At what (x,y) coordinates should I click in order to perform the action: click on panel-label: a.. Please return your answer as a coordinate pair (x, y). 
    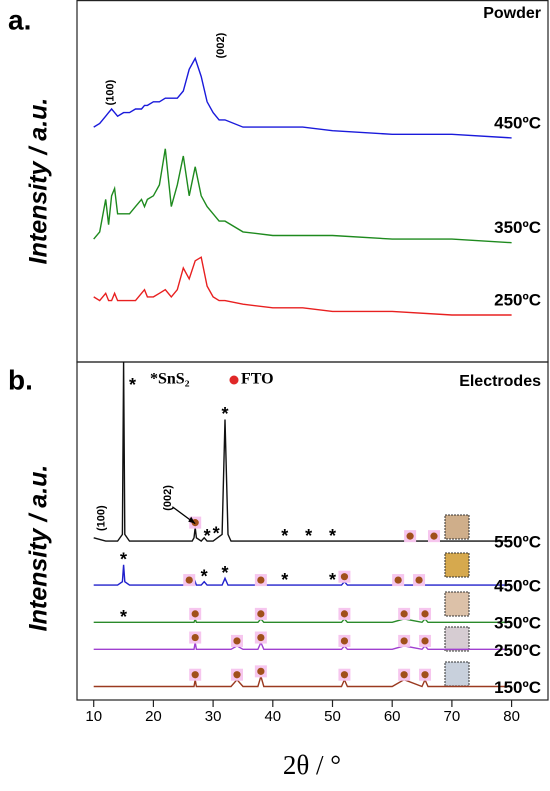
    Looking at the image, I should click on (19, 19).